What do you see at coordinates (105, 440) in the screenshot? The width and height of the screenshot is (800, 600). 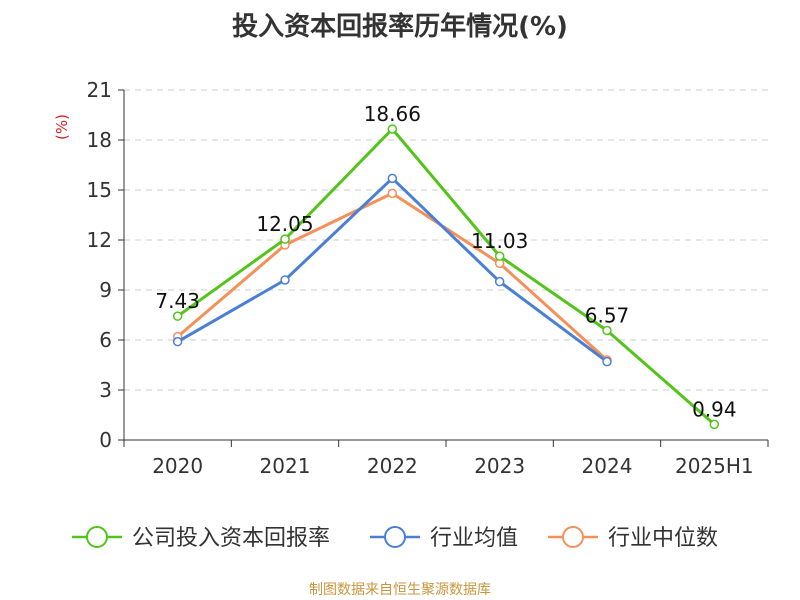 I see `y-tick-label: 0` at bounding box center [105, 440].